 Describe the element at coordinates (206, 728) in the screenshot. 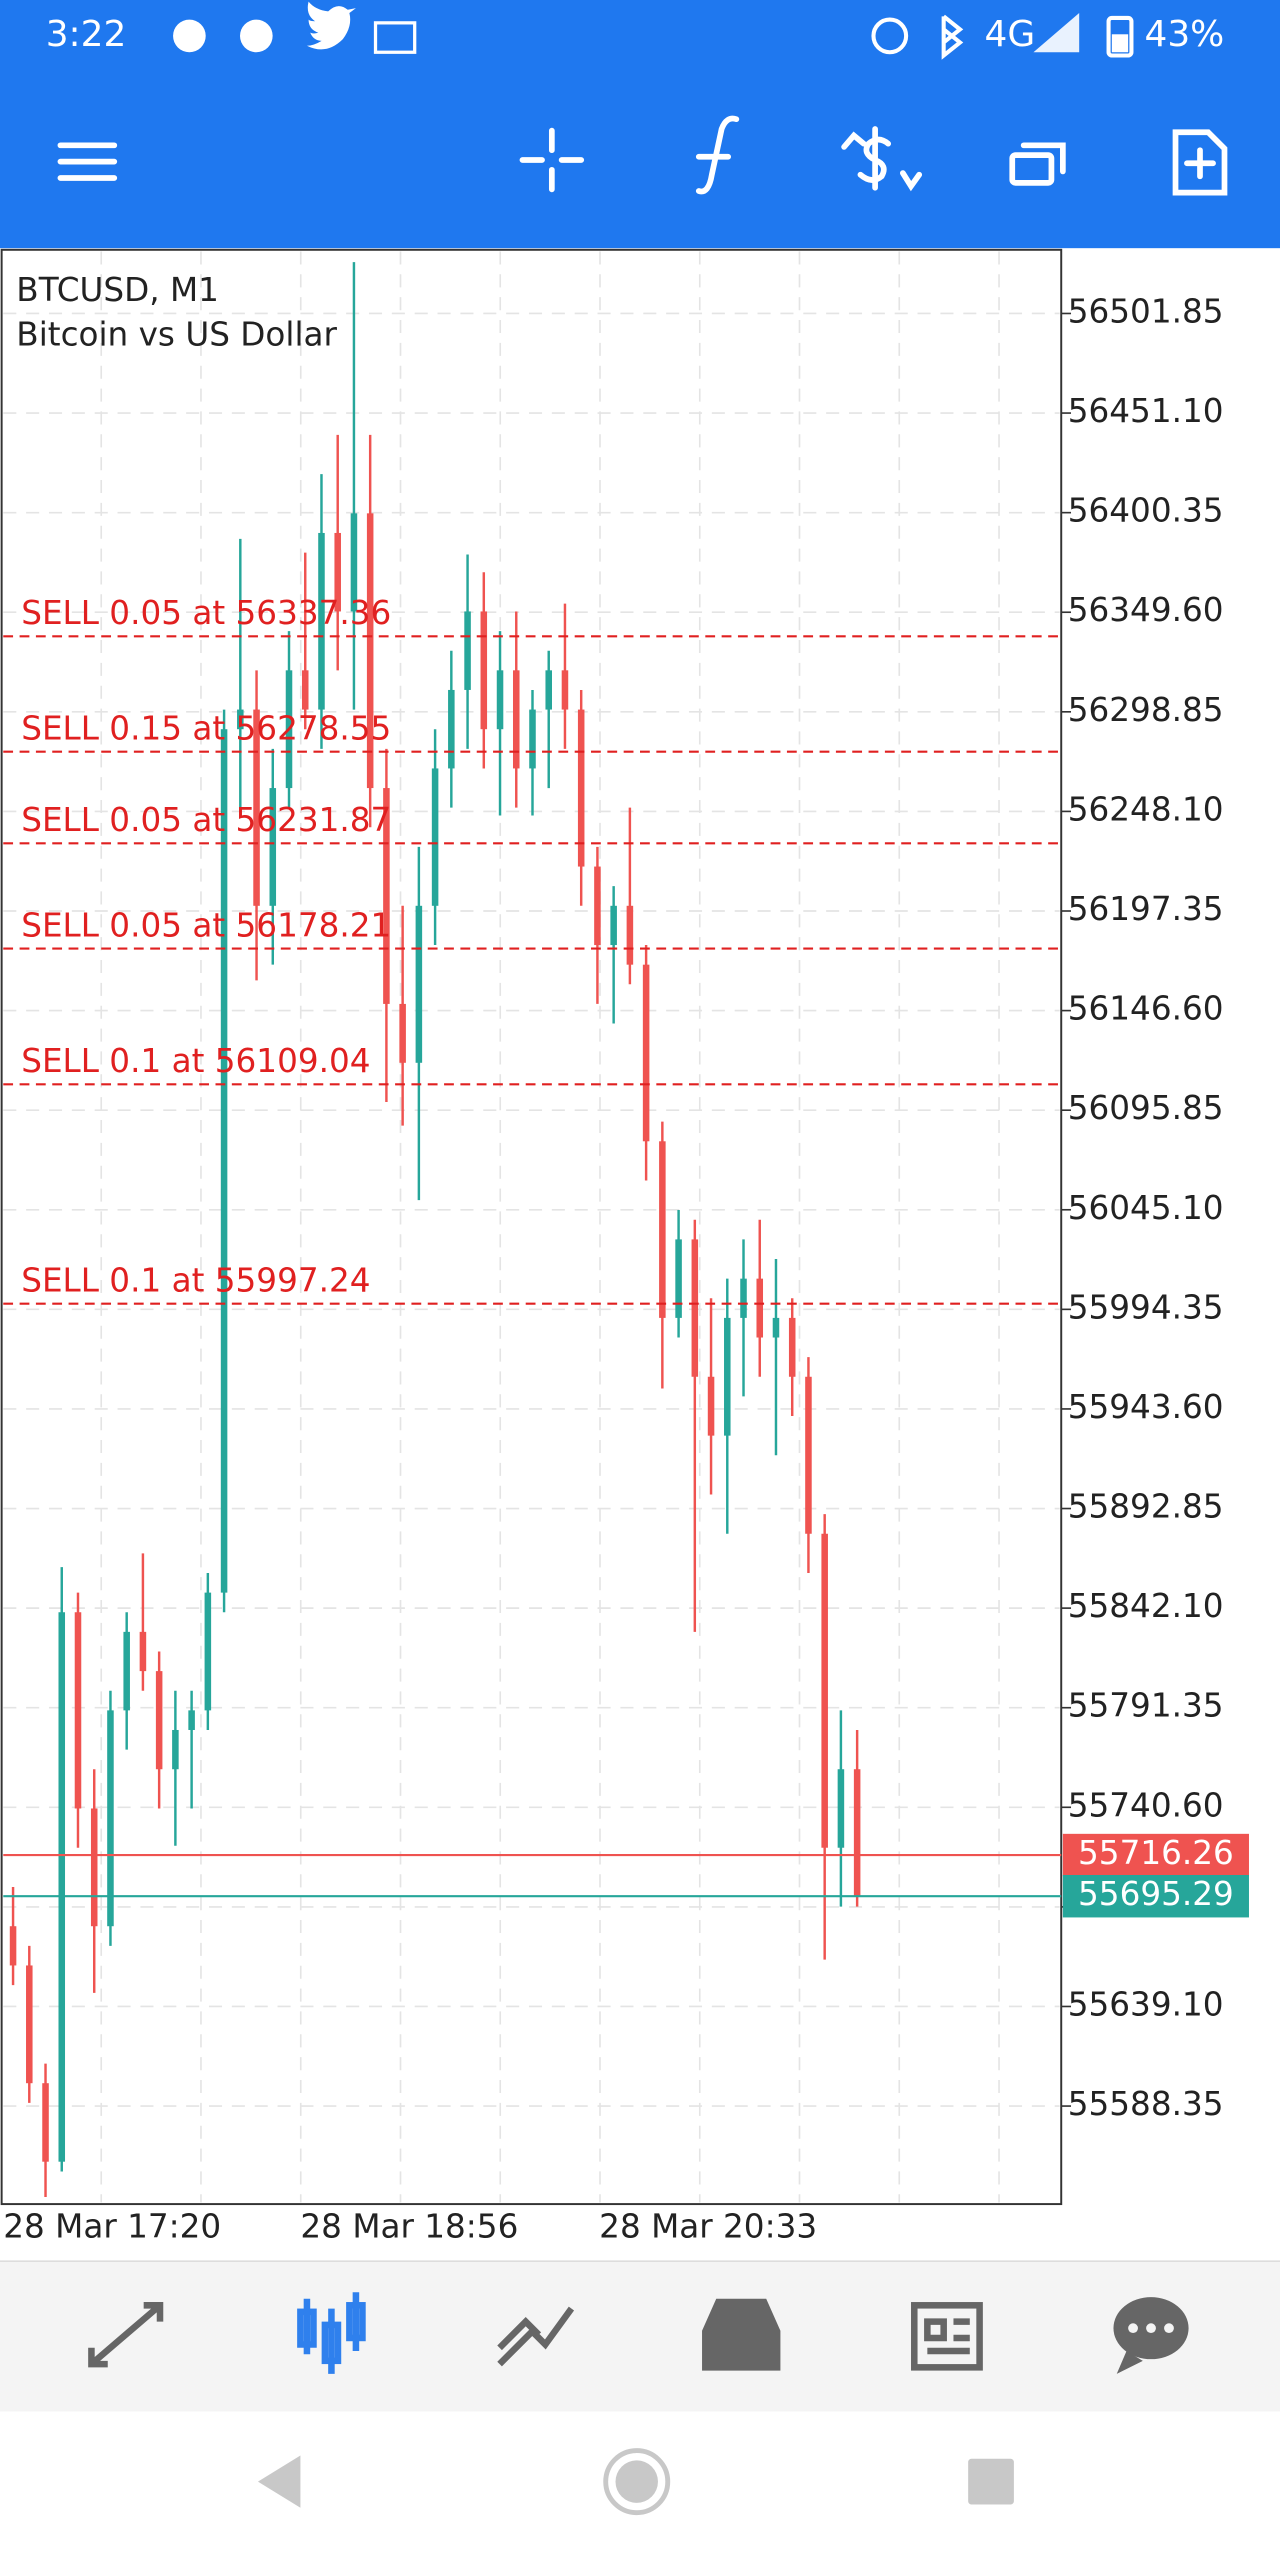

I see `order-label: SELL 0.15 at 56278.55` at that location.